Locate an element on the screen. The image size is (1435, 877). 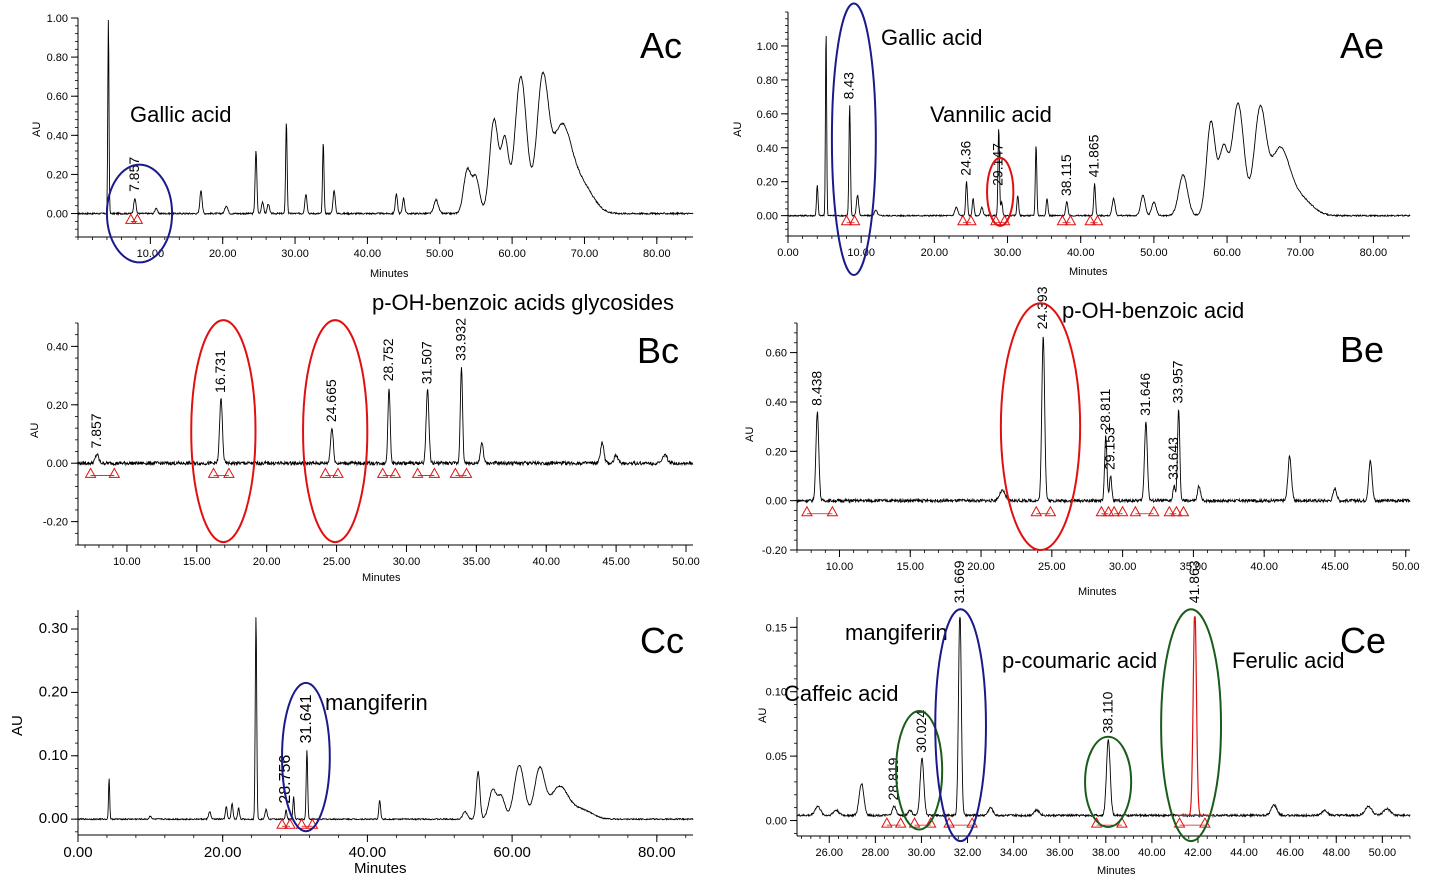
peak-label: 8.43 is located at coordinates (849, 85).